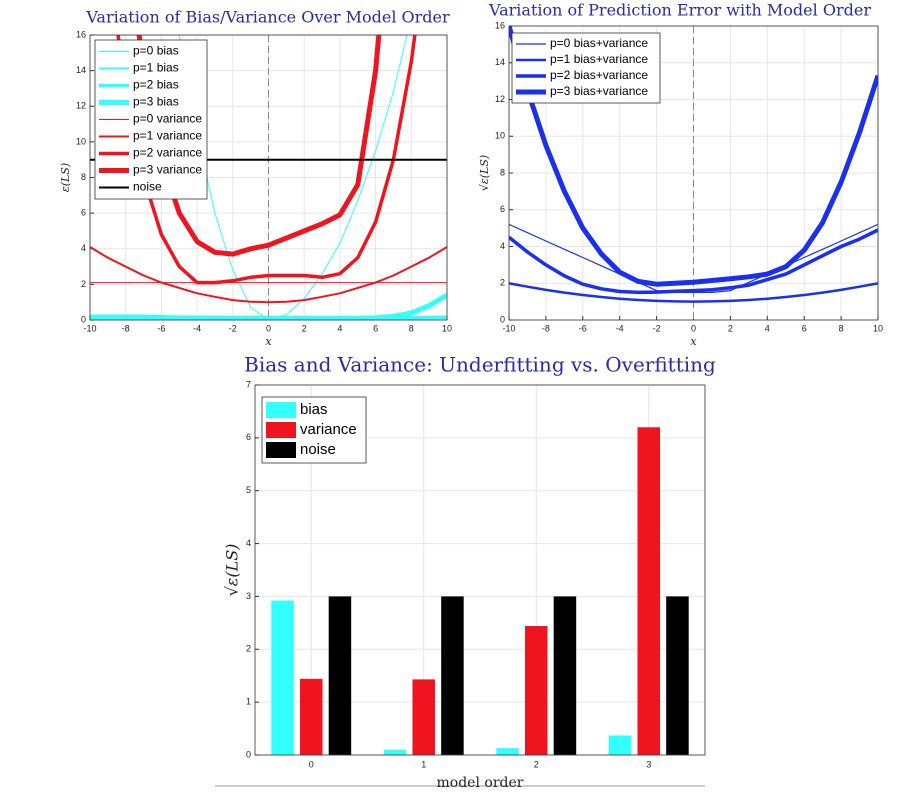 This screenshot has width=923, height=802. I want to click on legend-label: p=0 variance, so click(167, 119).